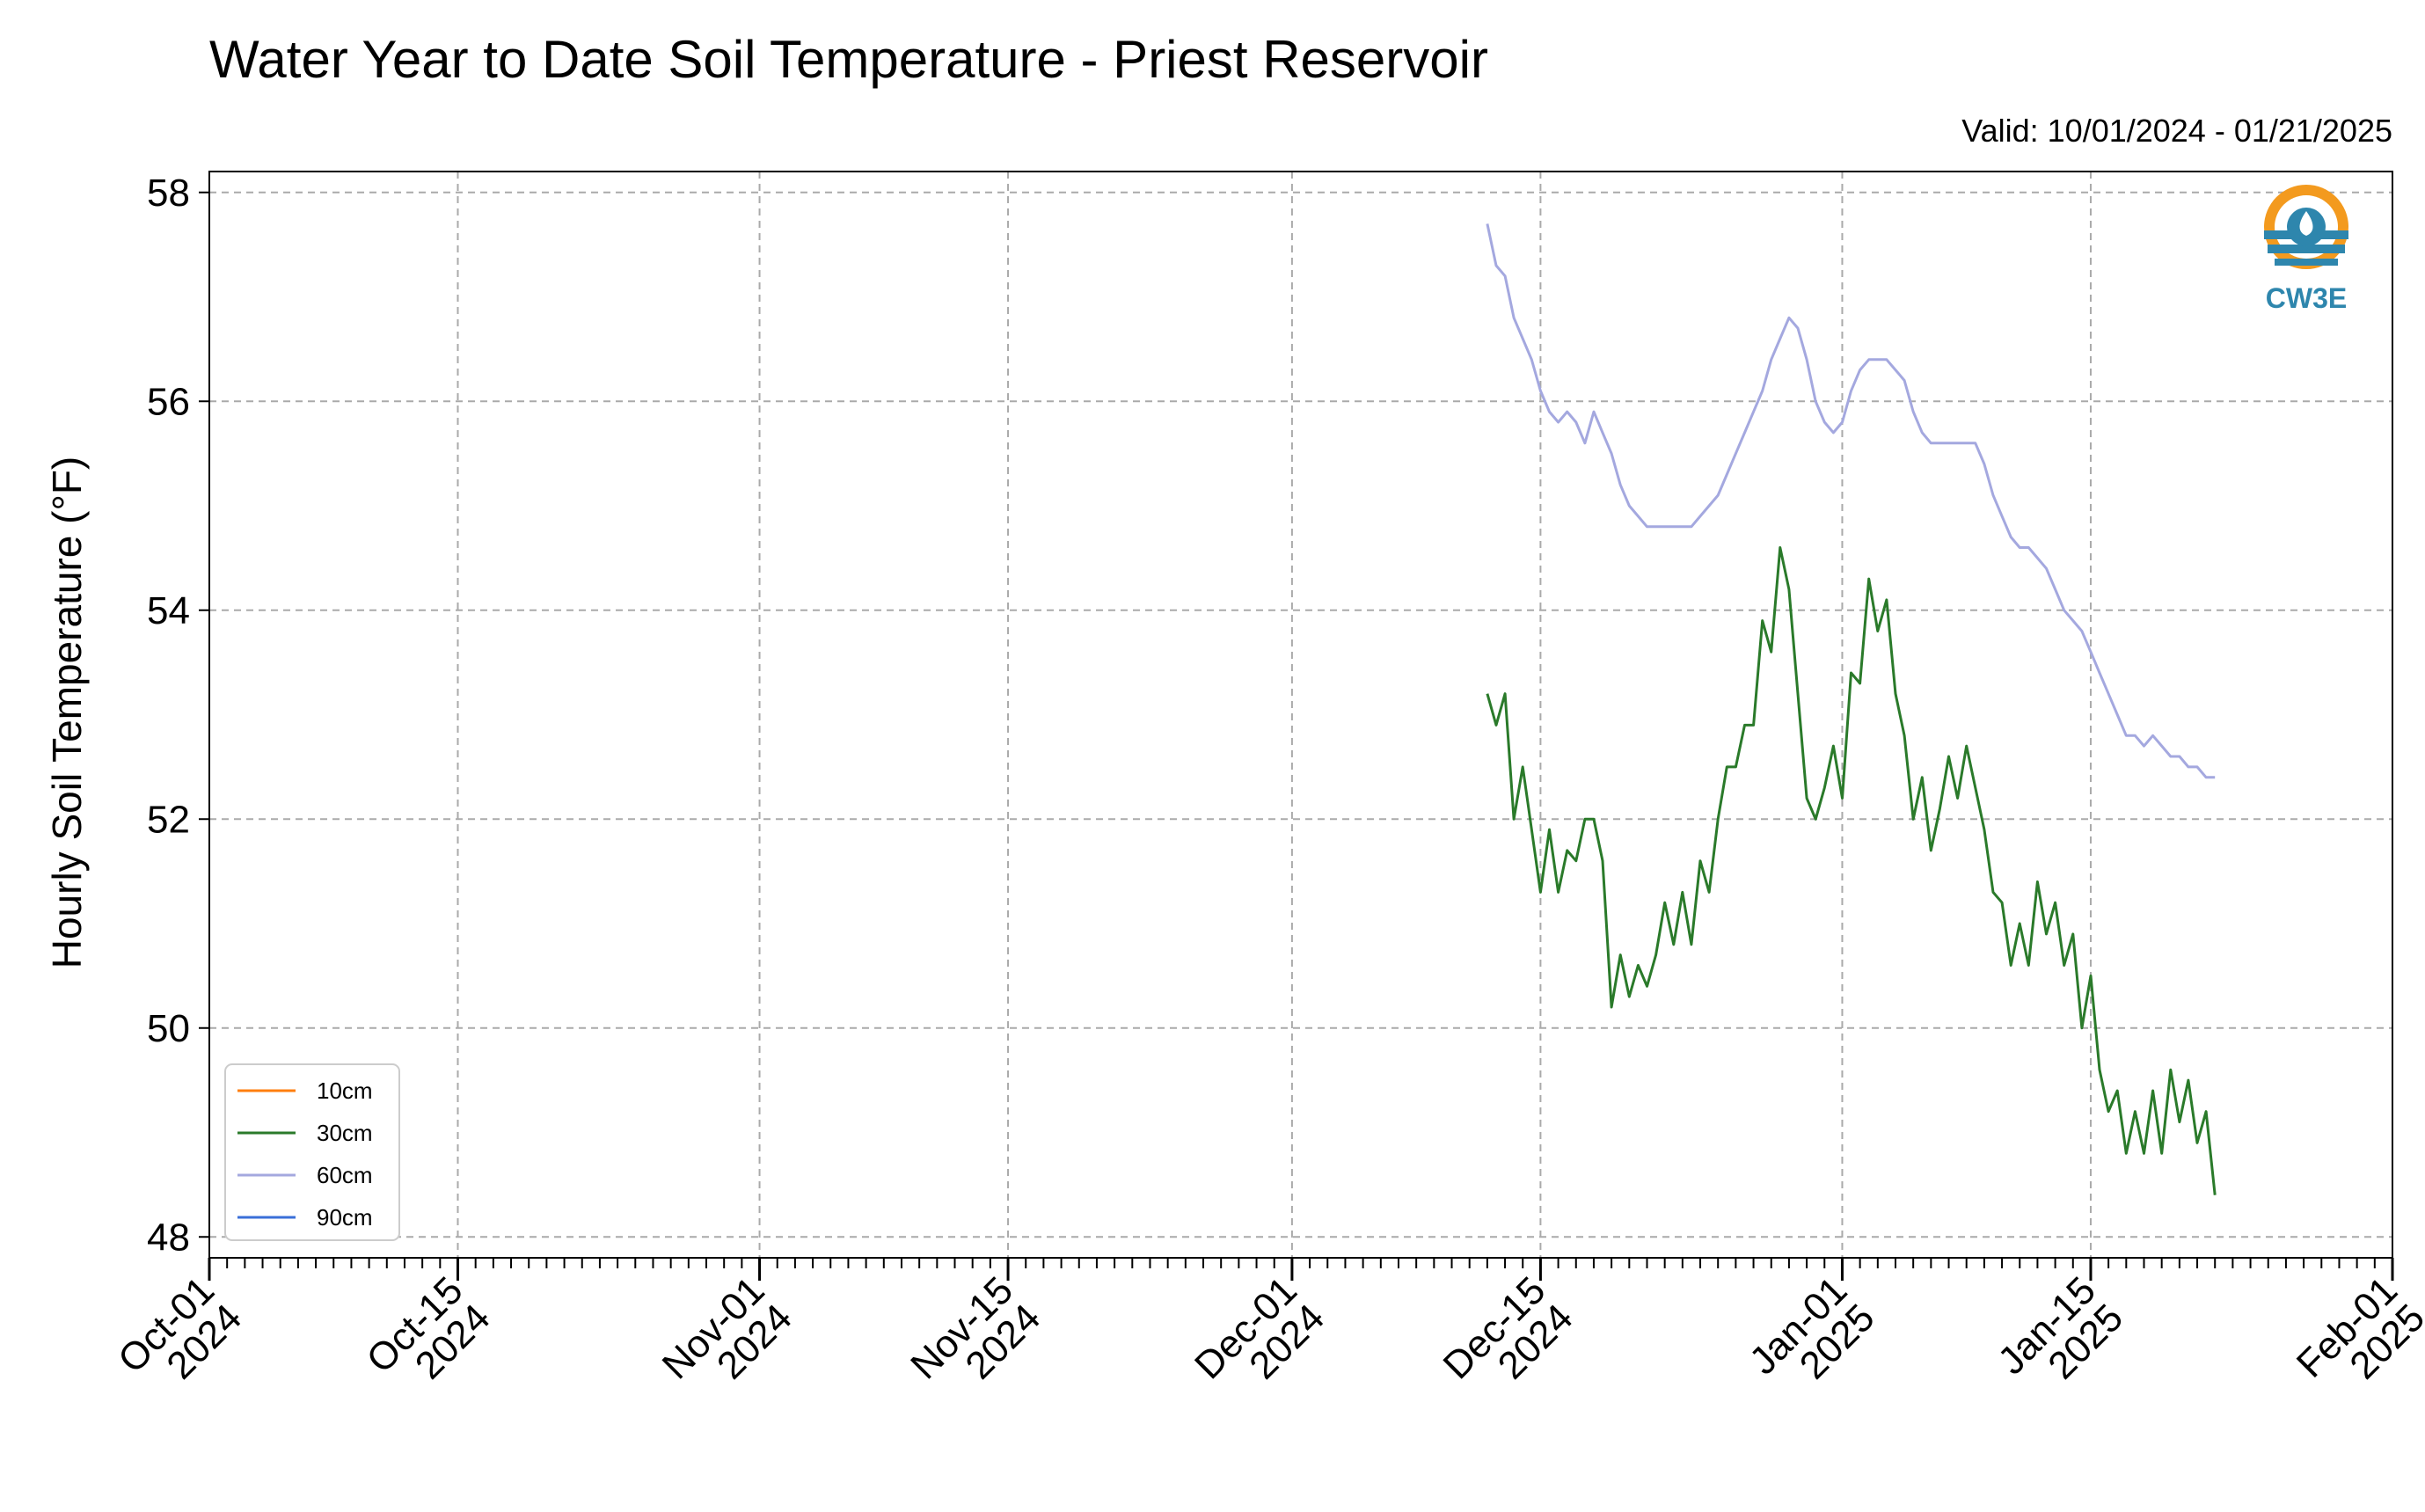 The height and width of the screenshot is (1512, 2425). I want to click on legend-label: 30cm, so click(345, 1133).